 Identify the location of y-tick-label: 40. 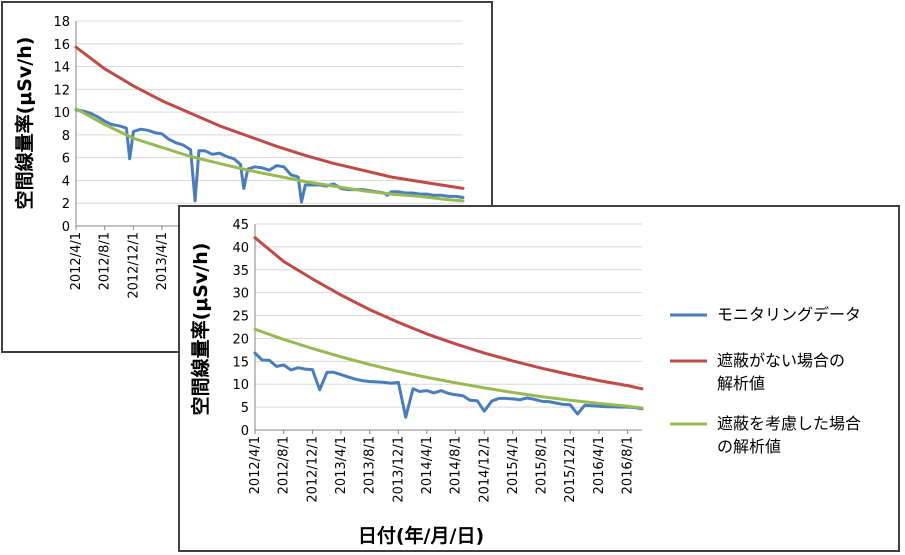
(240, 248).